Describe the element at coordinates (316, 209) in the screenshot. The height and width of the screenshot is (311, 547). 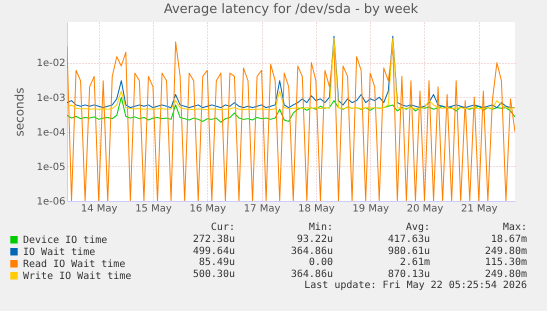
I see `x-tick-label: 18 May` at that location.